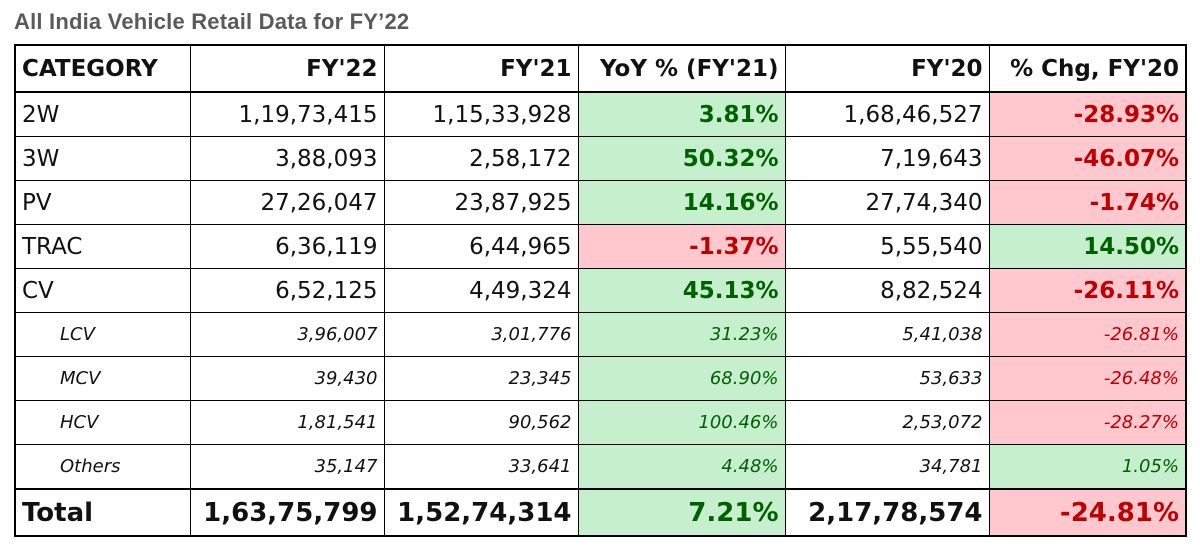 The height and width of the screenshot is (547, 1200). Describe the element at coordinates (481, 334) in the screenshot. I see `fy21-cell: 3,01,776` at that location.